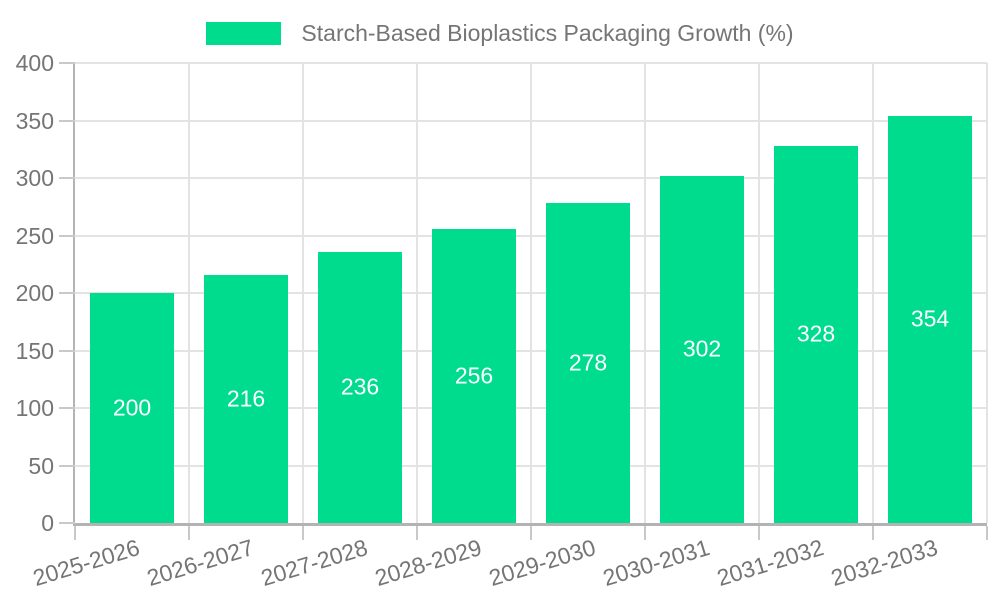 Image resolution: width=1000 pixels, height=600 pixels. I want to click on y-axis-tick-label: 0, so click(47, 523).